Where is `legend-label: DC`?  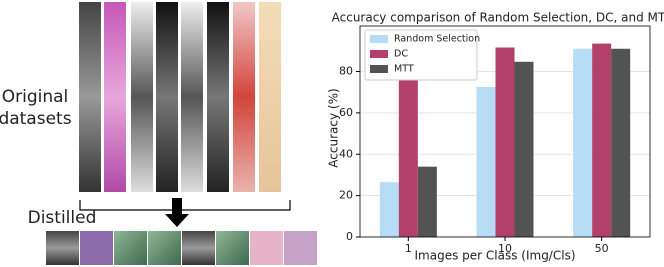 legend-label: DC is located at coordinates (401, 54).